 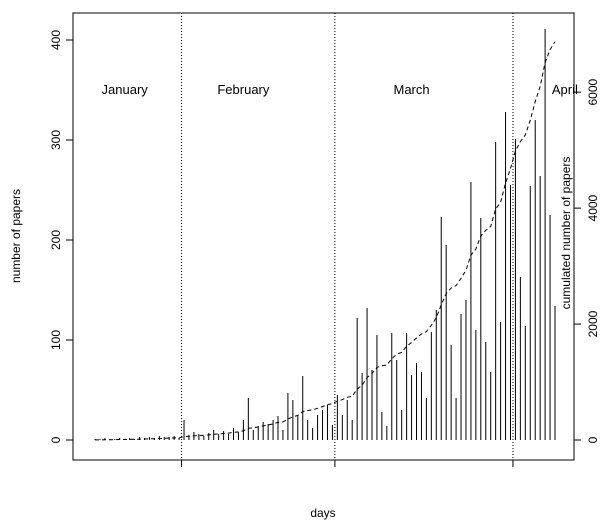 I want to click on month-labels: January February March April, so click(x=340, y=89).